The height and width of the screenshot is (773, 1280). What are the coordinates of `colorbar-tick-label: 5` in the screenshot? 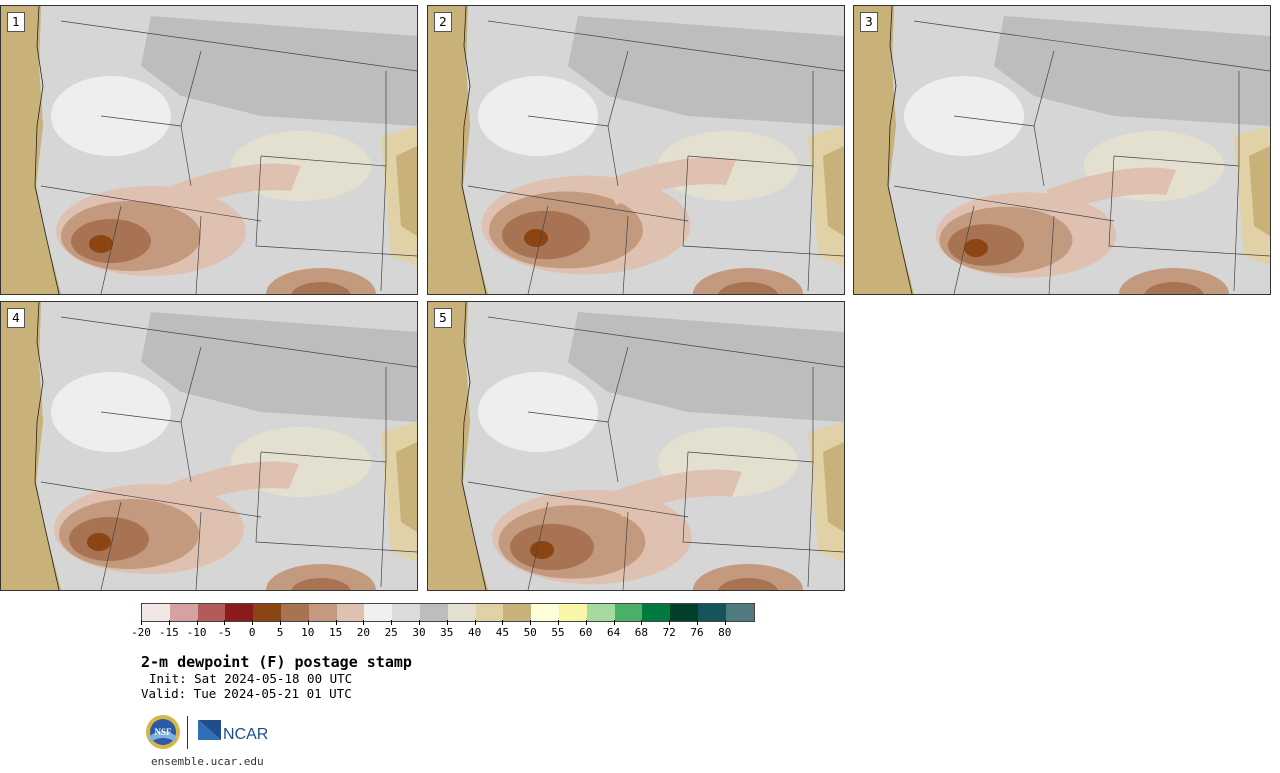 It's located at (280, 632).